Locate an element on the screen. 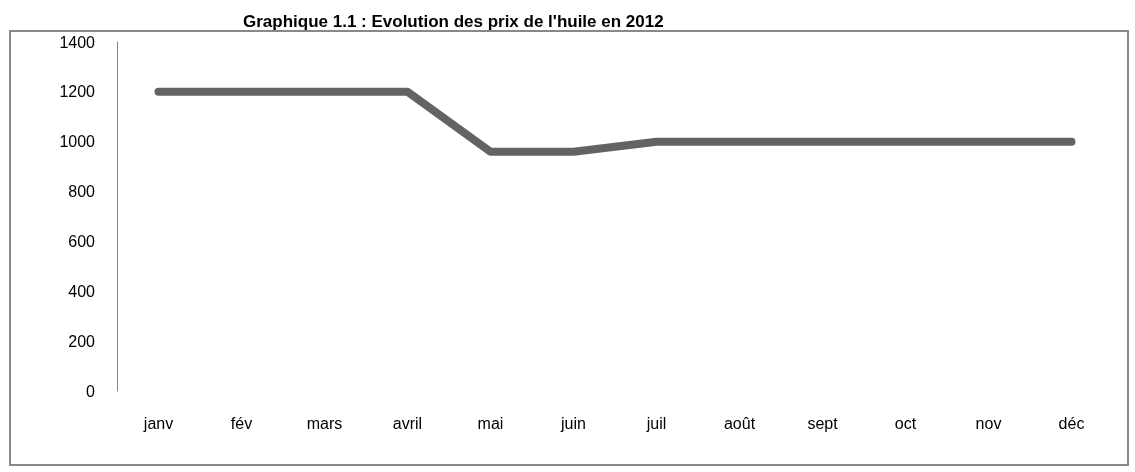 The height and width of the screenshot is (472, 1135). x-tick-label: juin is located at coordinates (573, 423).